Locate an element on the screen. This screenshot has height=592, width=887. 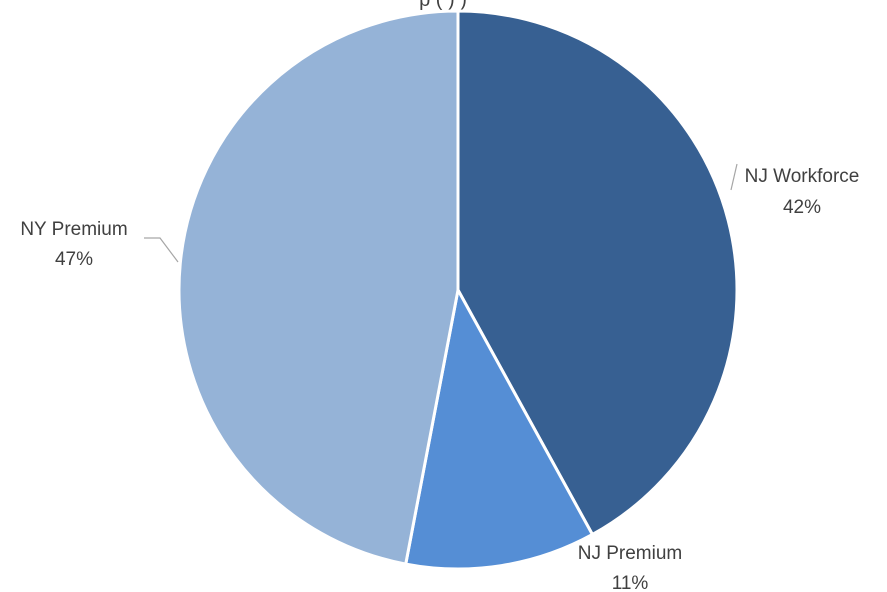
leader-line-nj-workforce is located at coordinates (734, 177).